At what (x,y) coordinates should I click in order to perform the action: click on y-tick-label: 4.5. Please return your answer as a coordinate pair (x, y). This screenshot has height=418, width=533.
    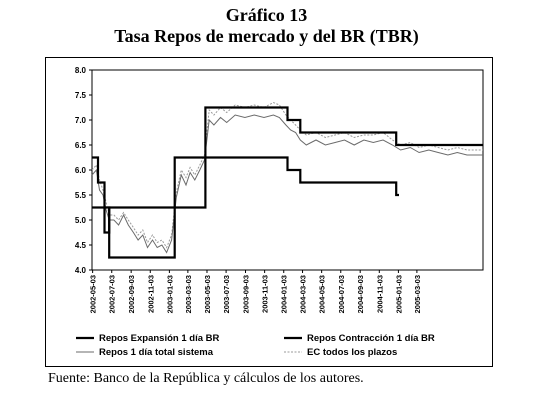
    Looking at the image, I should click on (81, 245).